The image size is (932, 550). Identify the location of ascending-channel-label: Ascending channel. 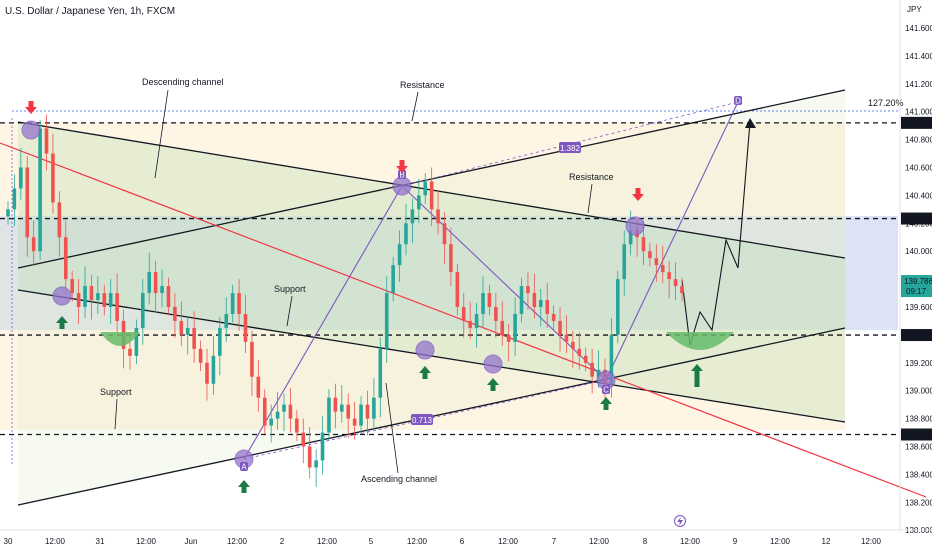
(399, 479).